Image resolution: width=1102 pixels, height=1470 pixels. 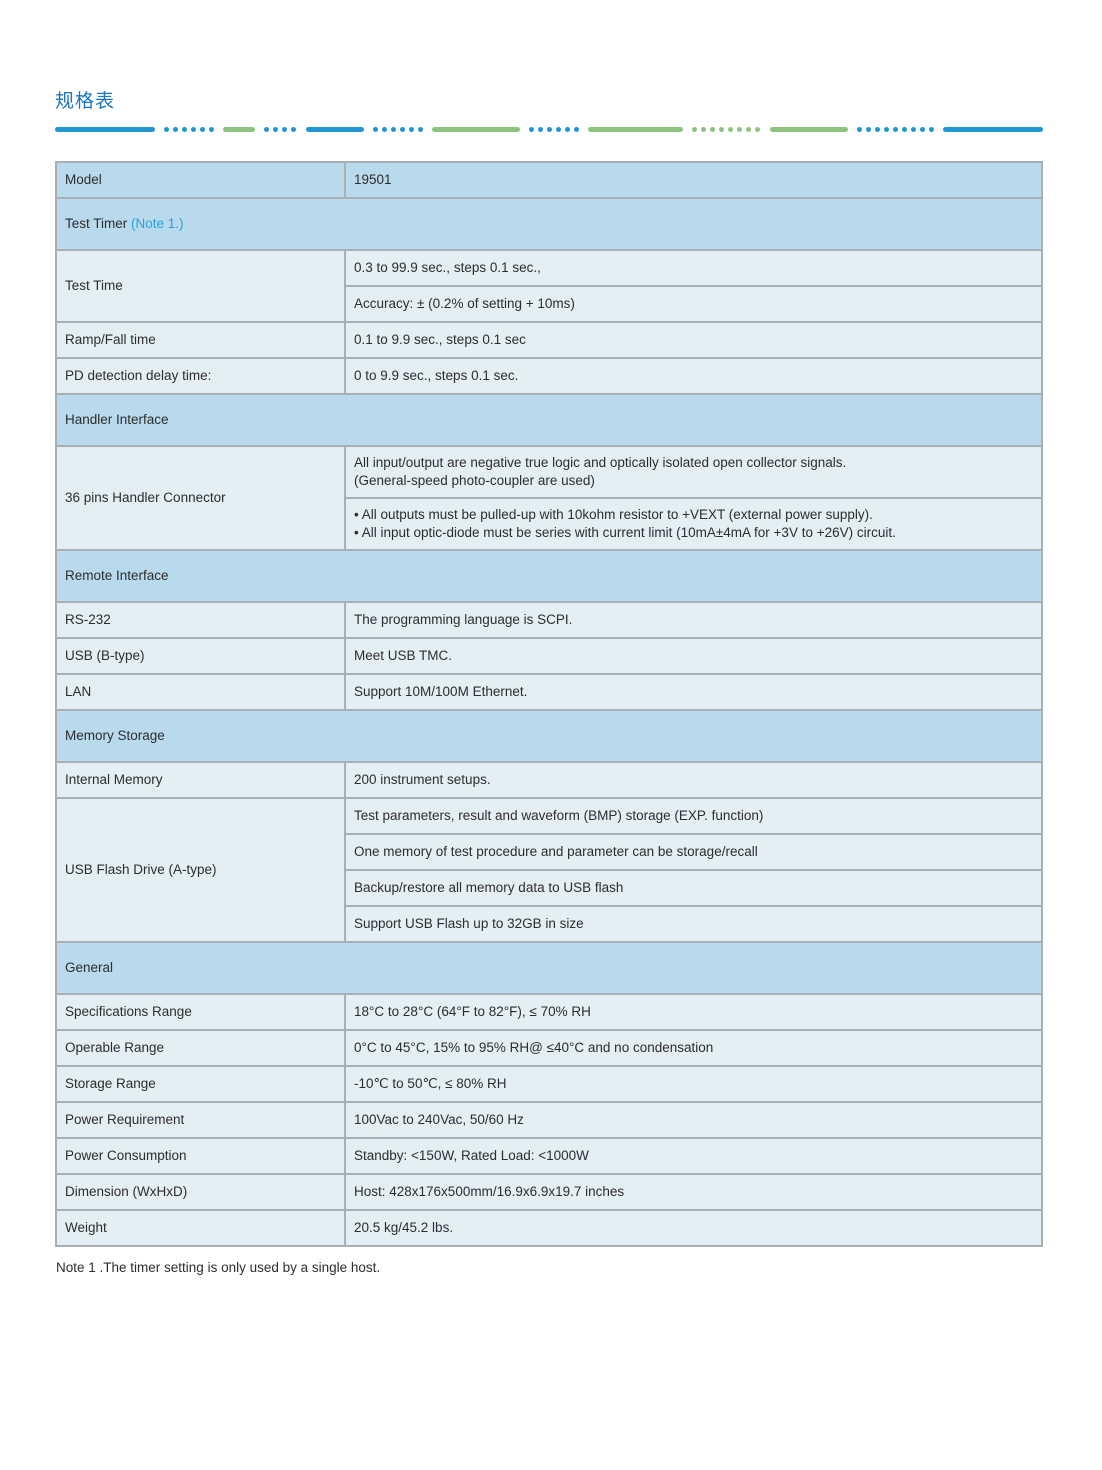 What do you see at coordinates (549, 304) in the screenshot?
I see `spec-row: Accuracy: ± (0.2% of setting + 10ms)` at bounding box center [549, 304].